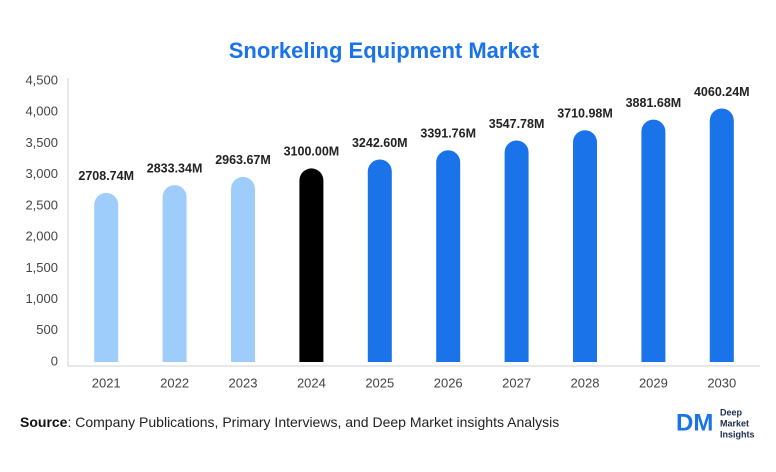  Describe the element at coordinates (41, 79) in the screenshot. I see `y-tick-label: 4,500` at that location.